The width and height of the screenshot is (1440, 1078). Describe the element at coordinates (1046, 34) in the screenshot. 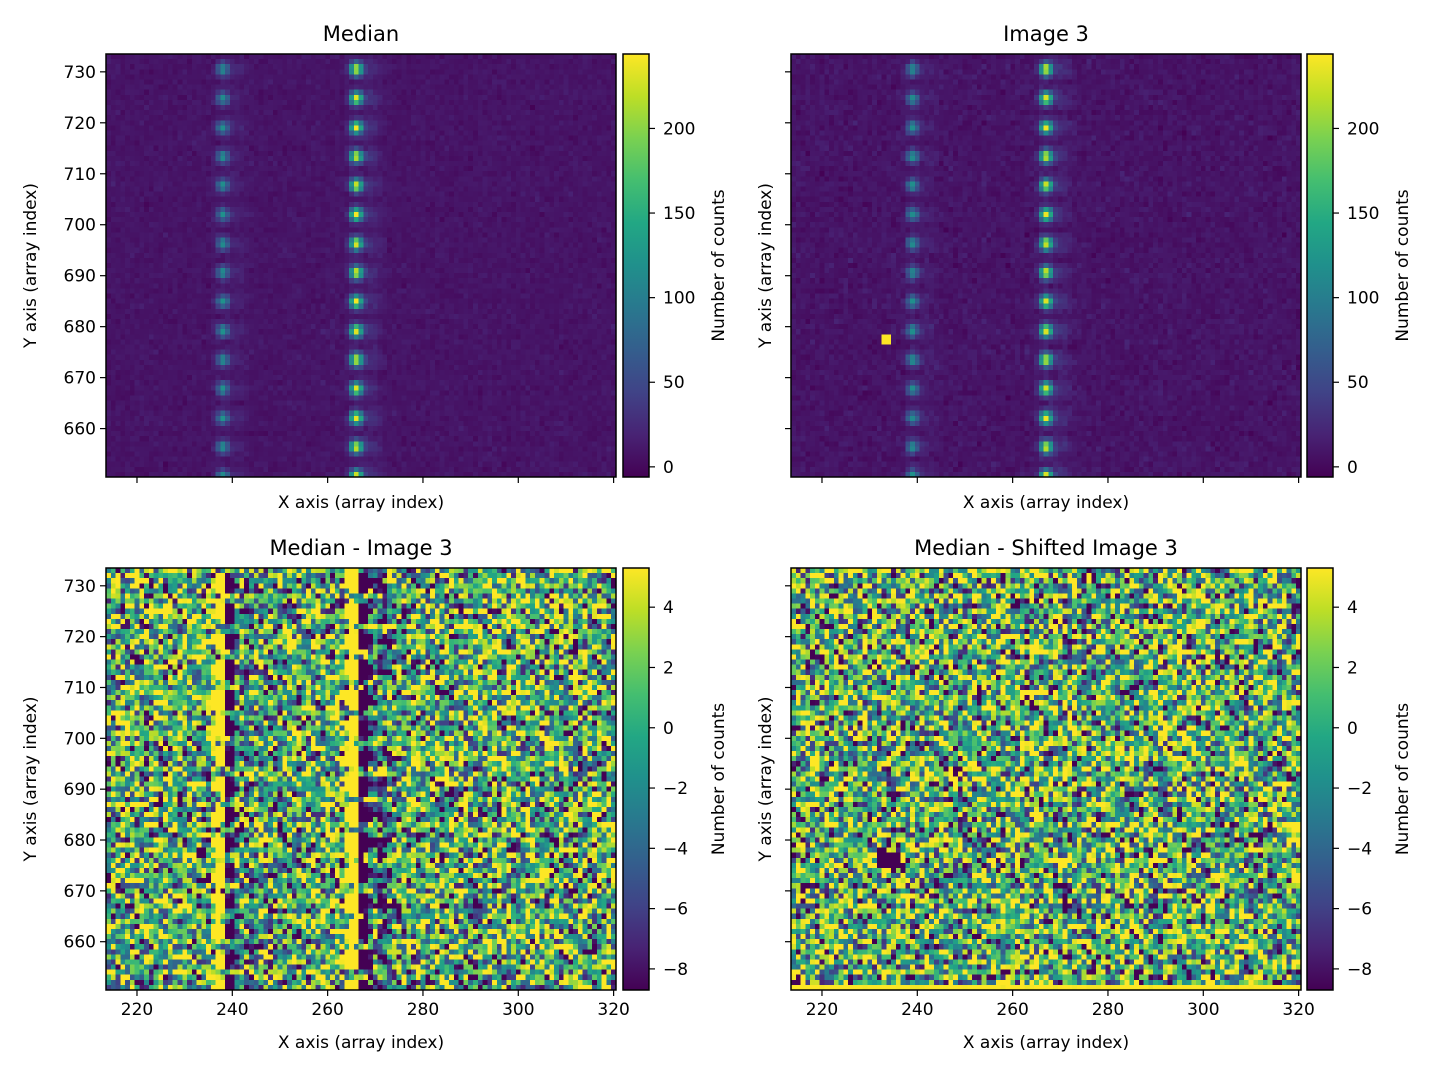

I see `panel-title: Image 3` at that location.